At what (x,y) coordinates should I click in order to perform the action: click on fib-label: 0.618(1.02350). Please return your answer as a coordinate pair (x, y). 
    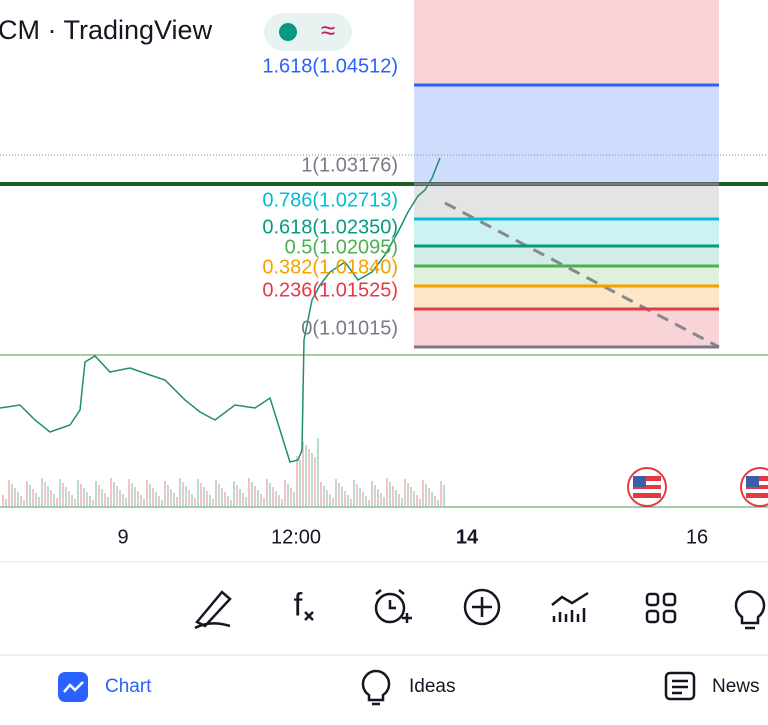
    Looking at the image, I should click on (330, 227).